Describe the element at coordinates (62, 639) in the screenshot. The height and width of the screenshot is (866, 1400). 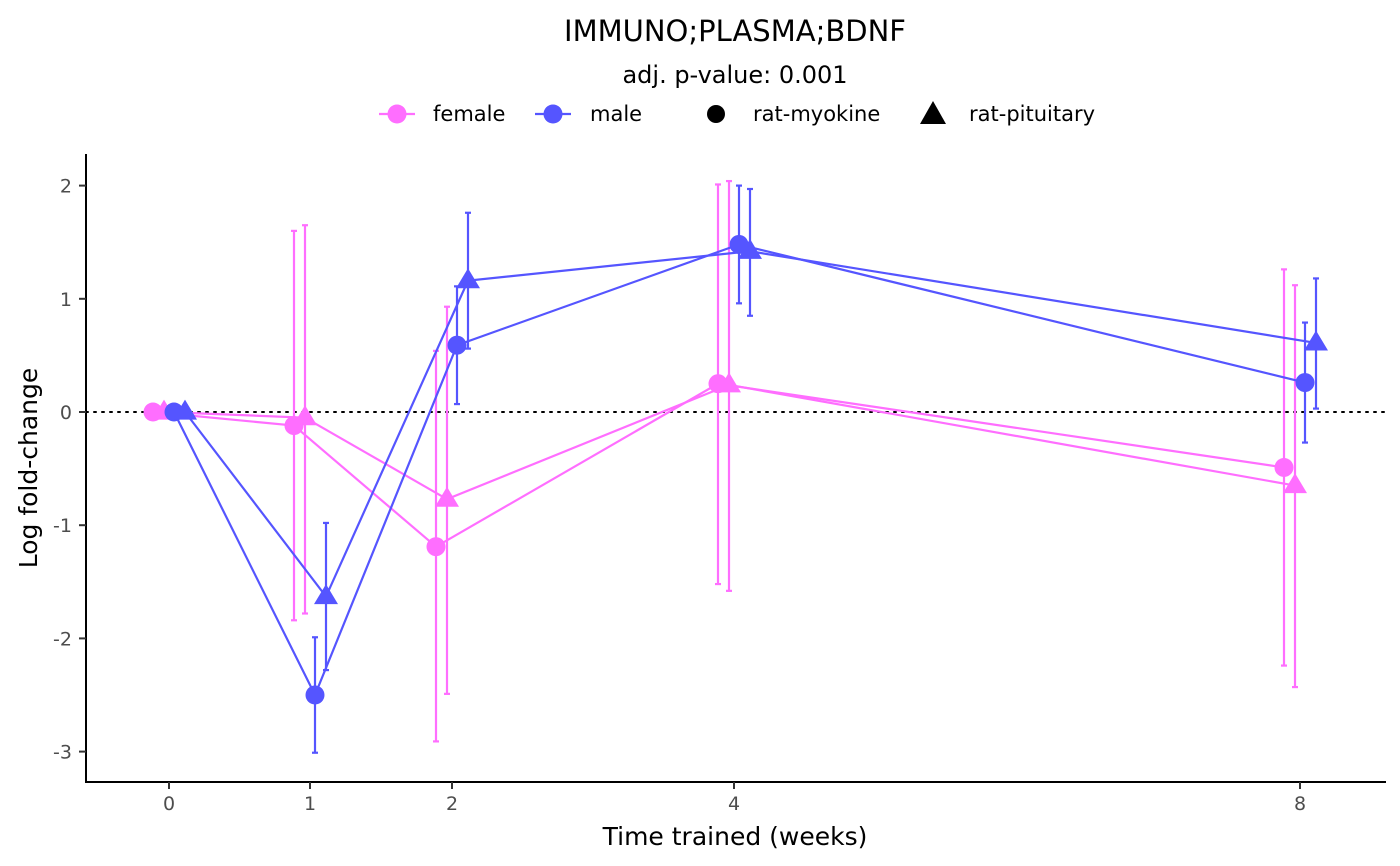
I see `y-tick-label: -2` at that location.